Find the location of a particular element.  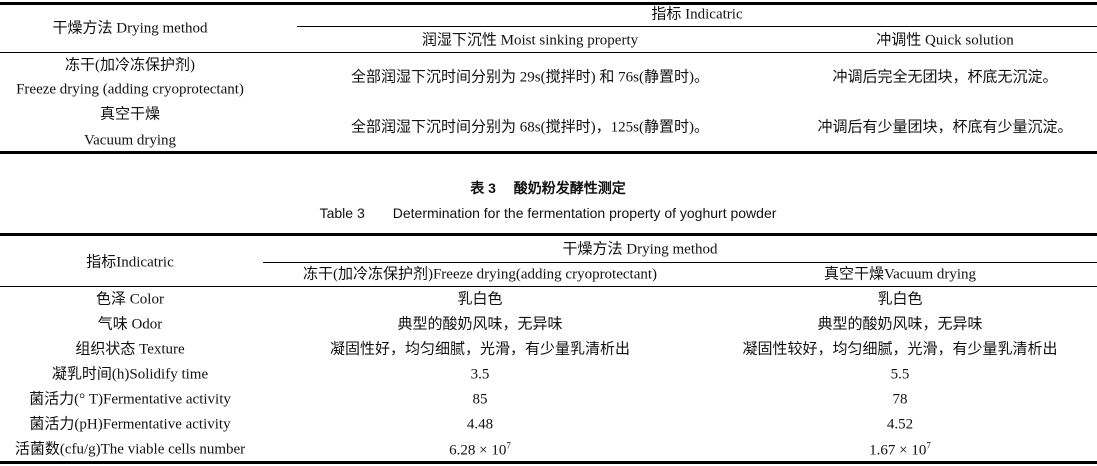

cell-text: 凝固性好，均匀细腻，光滑，有少量乳清析出 is located at coordinates (480, 349).